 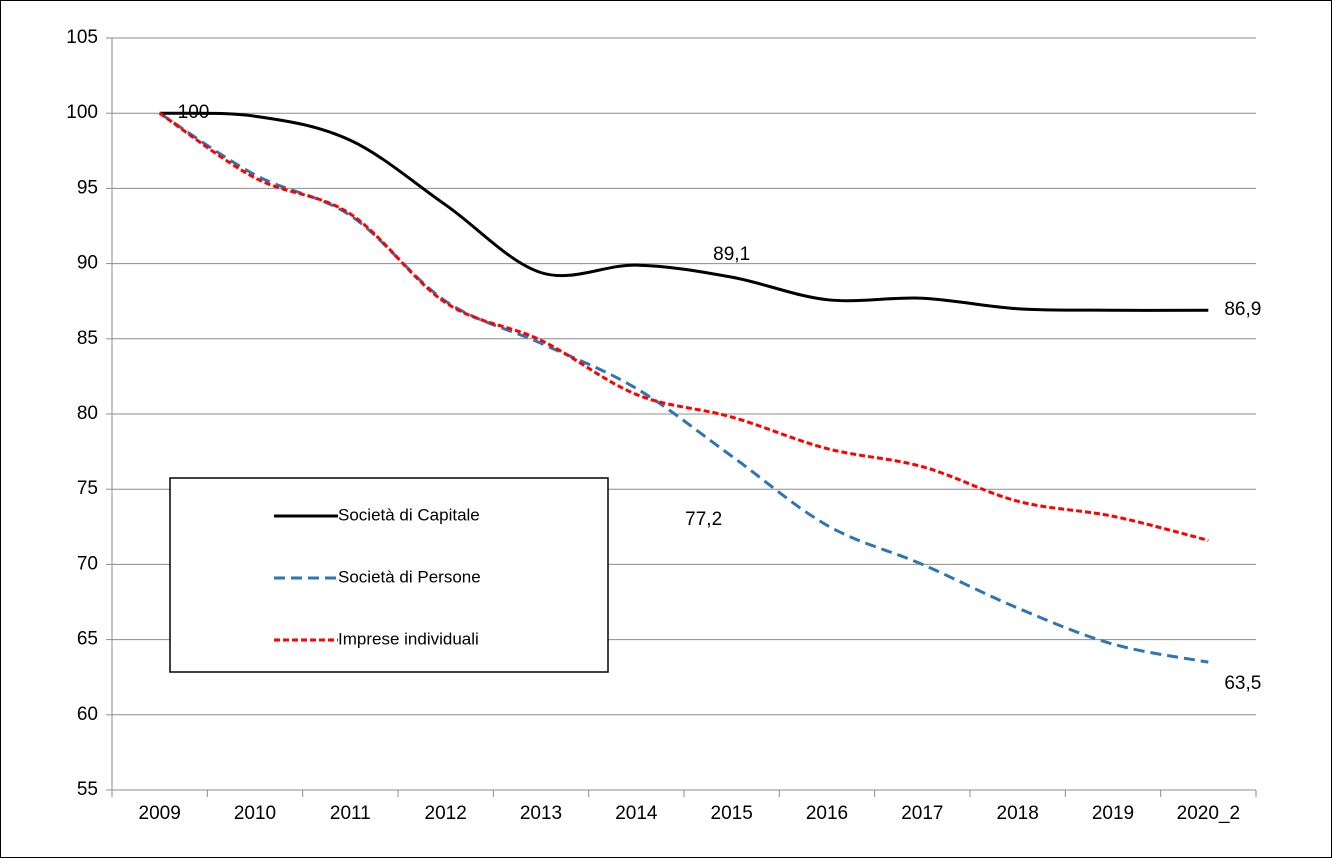 I want to click on y-tick-label: 100, so click(x=82, y=112).